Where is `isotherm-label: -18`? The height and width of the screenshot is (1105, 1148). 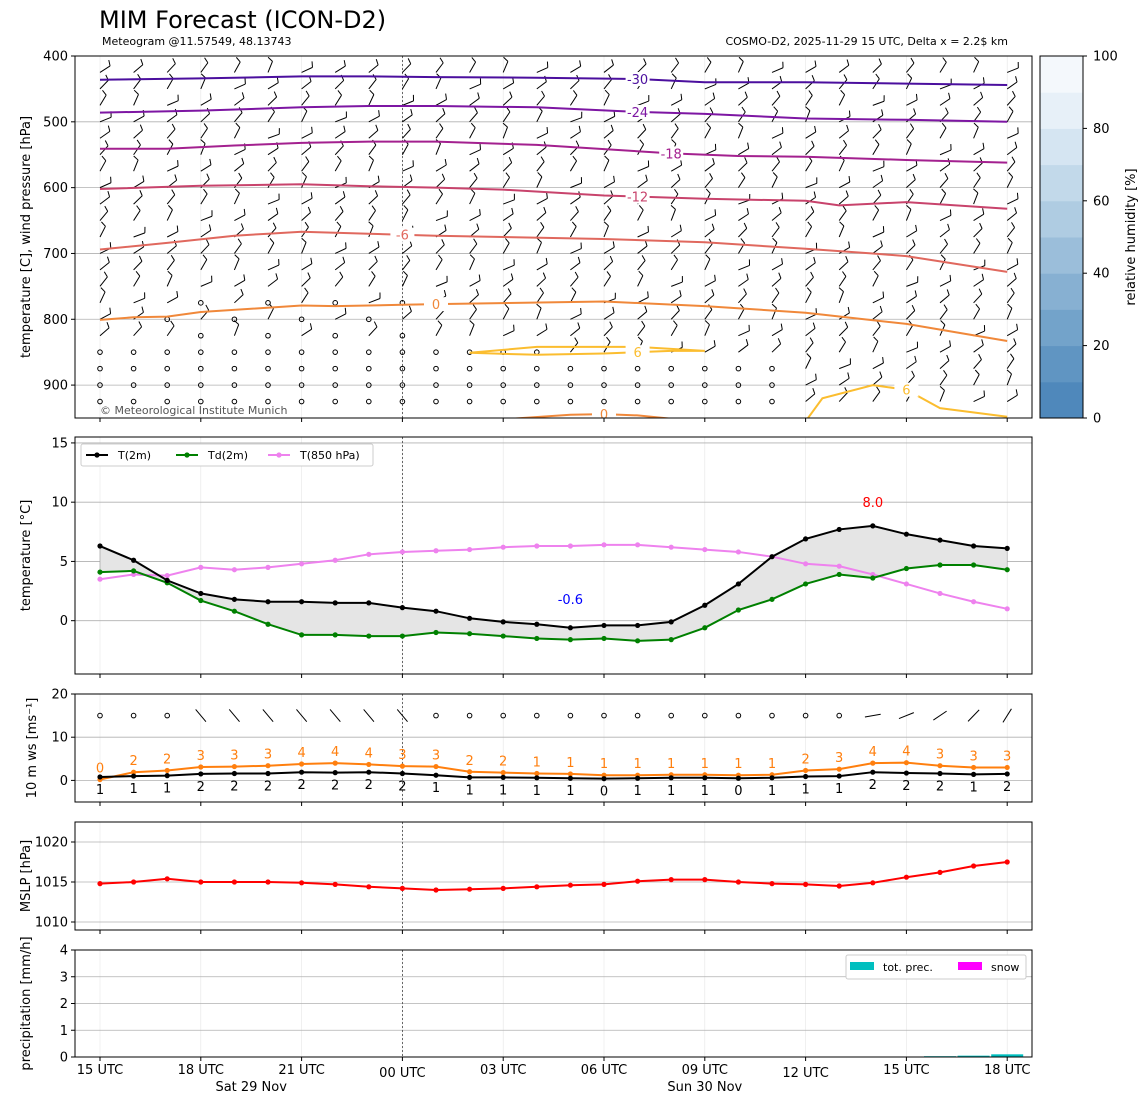 isotherm-label: -18 is located at coordinates (671, 154).